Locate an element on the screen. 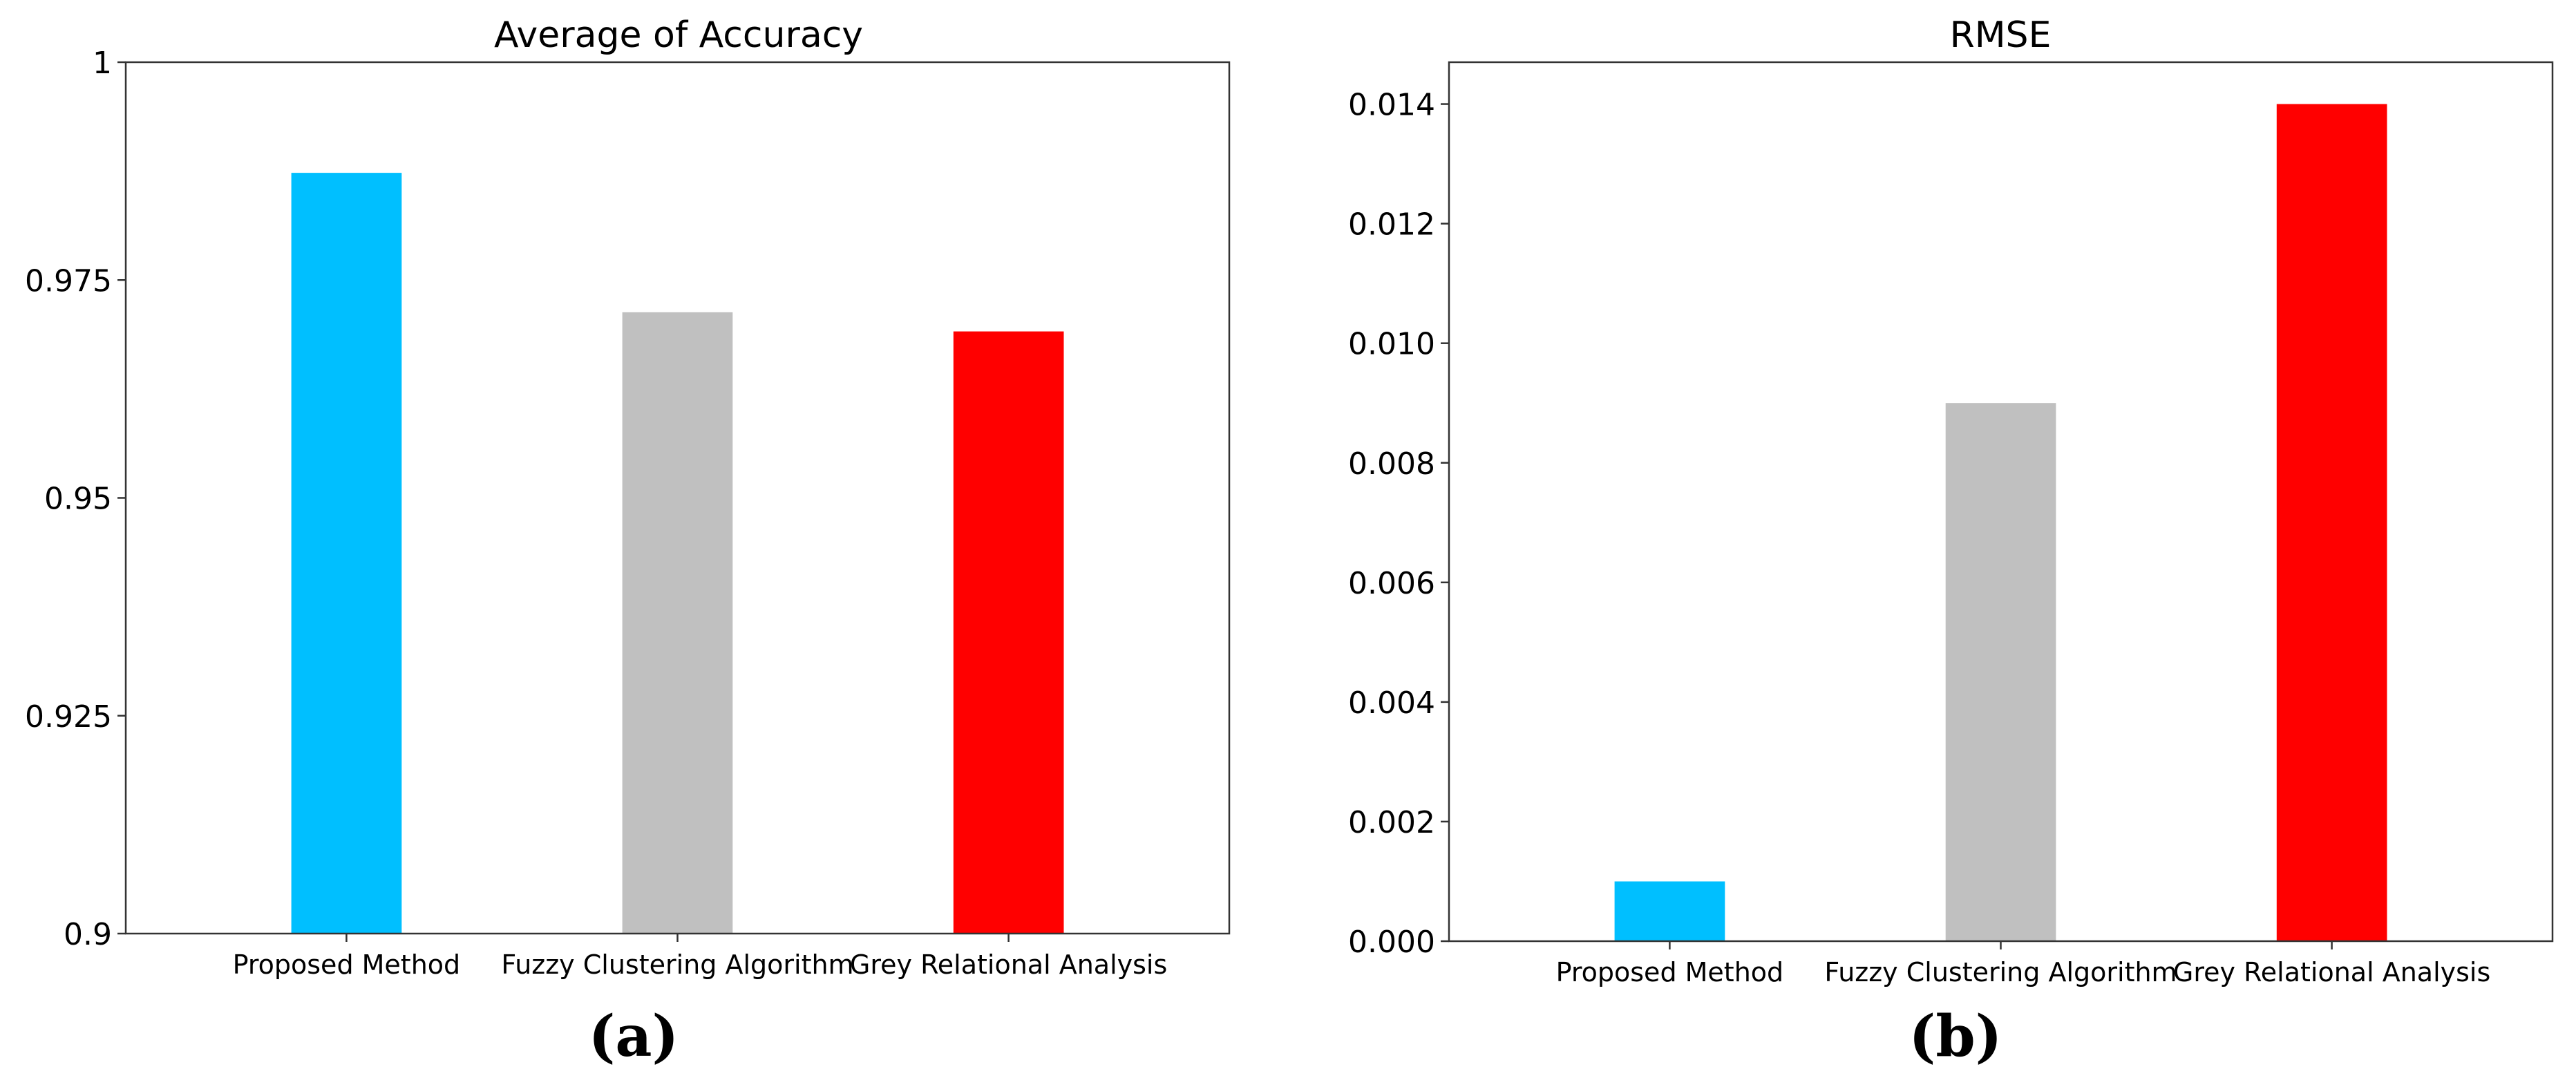 The image size is (2576, 1078). accuracy-y-tick-label-4: 0.975 is located at coordinates (68, 281).